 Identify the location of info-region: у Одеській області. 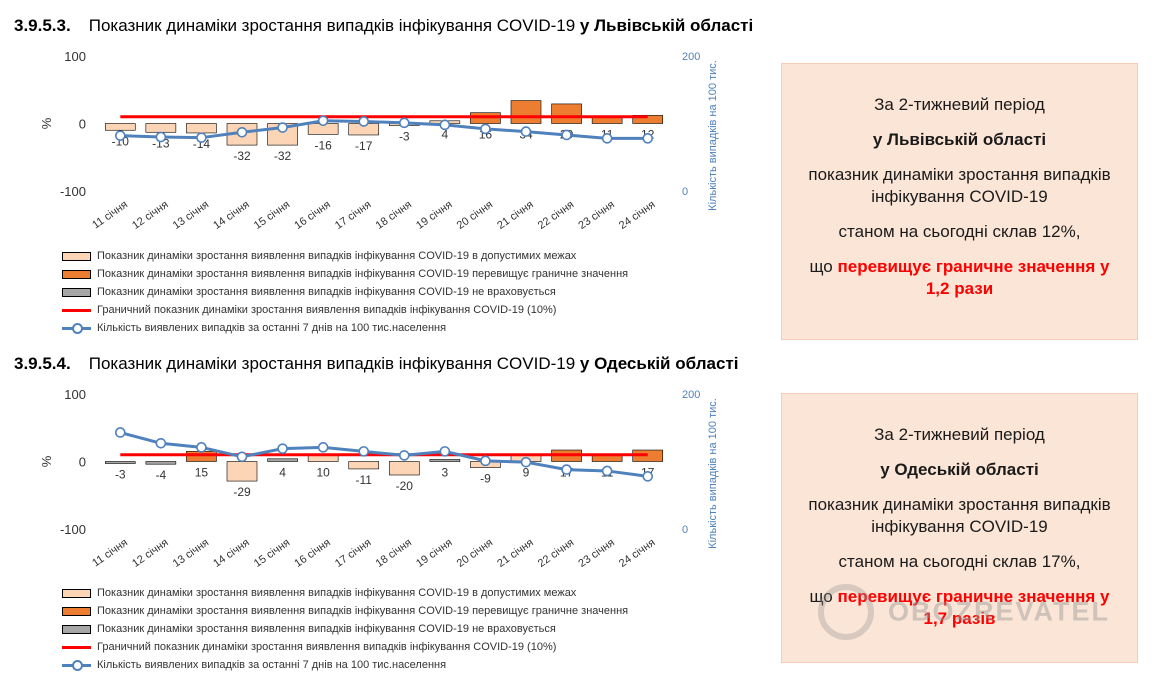
(959, 469).